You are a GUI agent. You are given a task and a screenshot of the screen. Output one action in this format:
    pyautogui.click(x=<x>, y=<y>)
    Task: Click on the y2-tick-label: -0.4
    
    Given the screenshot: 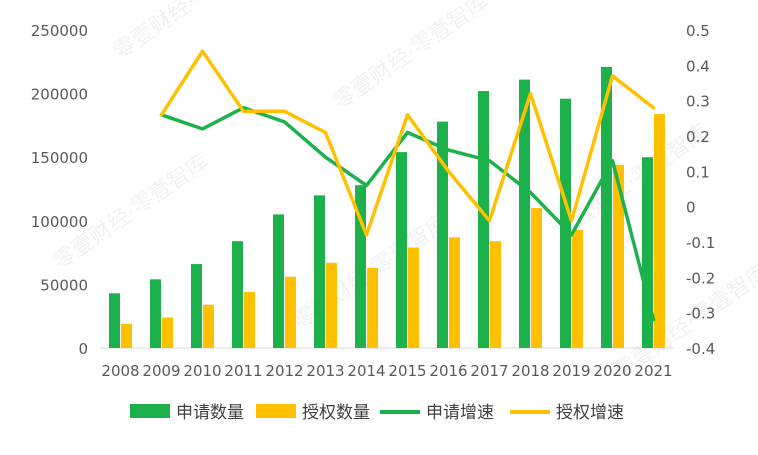 What is the action you would take?
    pyautogui.click(x=700, y=349)
    